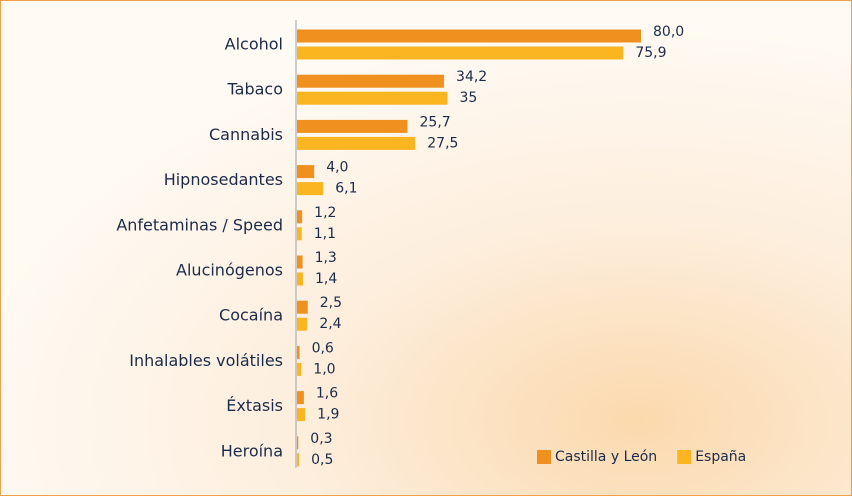 This screenshot has height=496, width=852. Describe the element at coordinates (321, 439) in the screenshot. I see `value-label: 0,3` at that location.